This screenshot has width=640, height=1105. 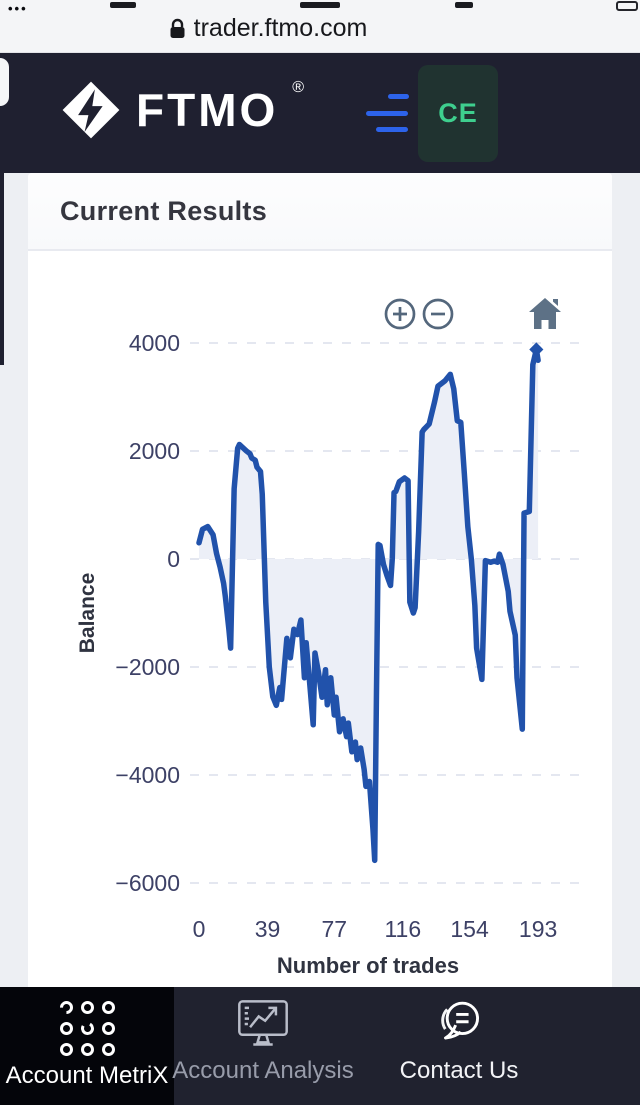 I want to click on card-header: Current Results, so click(x=320, y=212).